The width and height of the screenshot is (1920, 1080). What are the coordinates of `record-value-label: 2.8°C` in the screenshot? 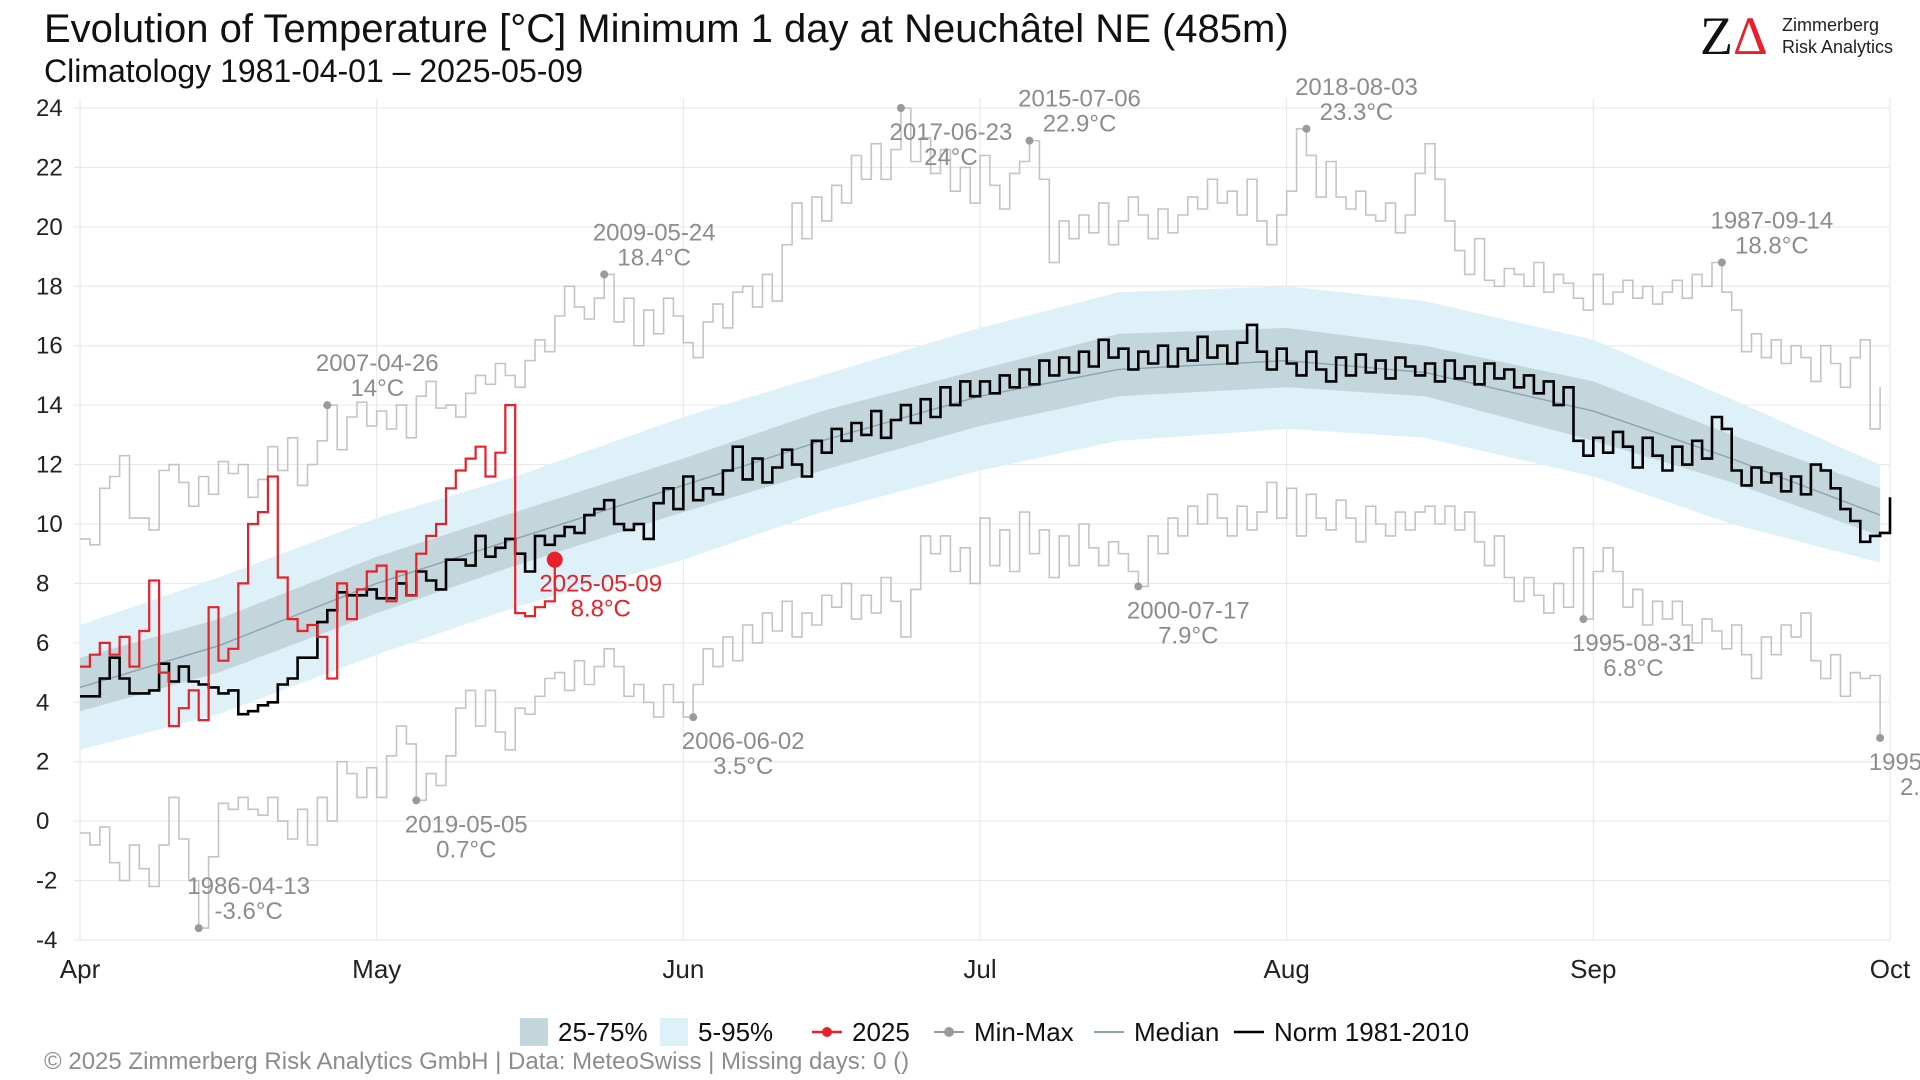 It's located at (1910, 787).